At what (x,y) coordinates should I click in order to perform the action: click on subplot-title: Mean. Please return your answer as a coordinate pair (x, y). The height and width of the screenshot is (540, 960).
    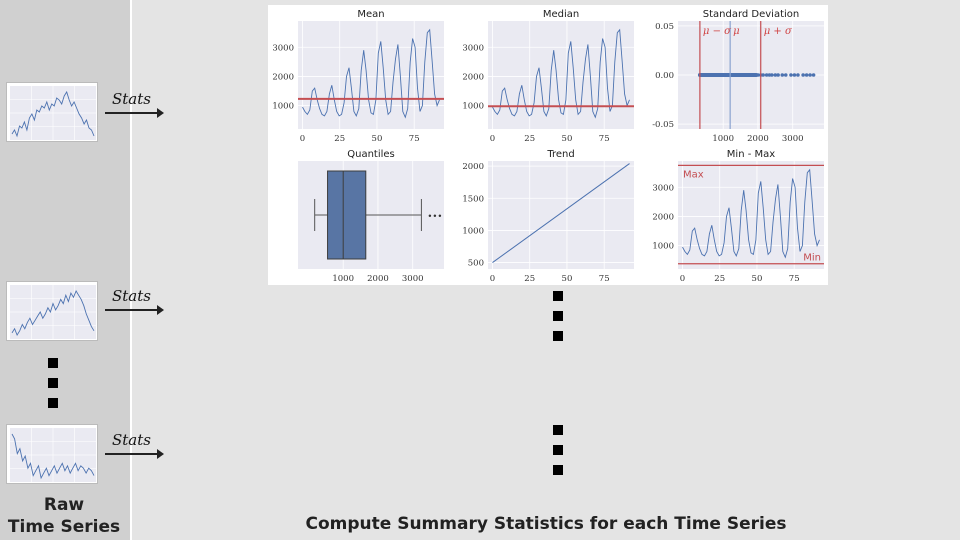
    Looking at the image, I should click on (370, 14).